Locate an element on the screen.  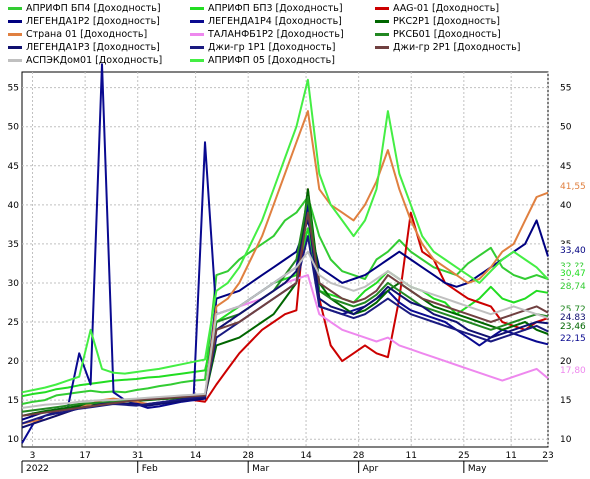
legend-item: РКСБ01 [Доходность] is located at coordinates (438, 34).